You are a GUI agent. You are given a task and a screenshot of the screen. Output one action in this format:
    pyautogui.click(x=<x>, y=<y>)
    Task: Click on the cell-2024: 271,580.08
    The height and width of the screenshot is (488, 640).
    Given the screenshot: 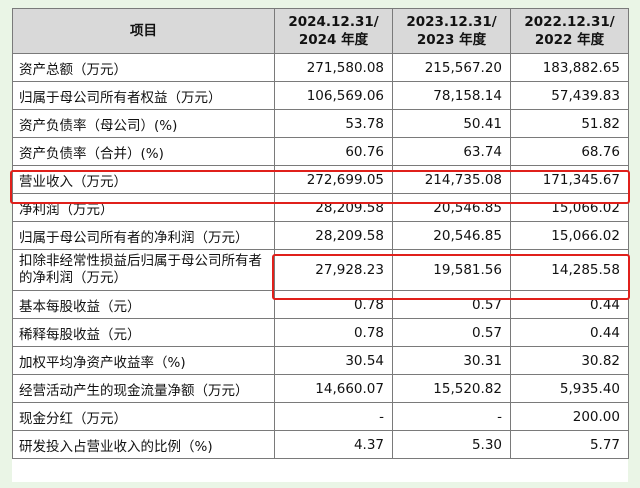 What is the action you would take?
    pyautogui.click(x=333, y=67)
    